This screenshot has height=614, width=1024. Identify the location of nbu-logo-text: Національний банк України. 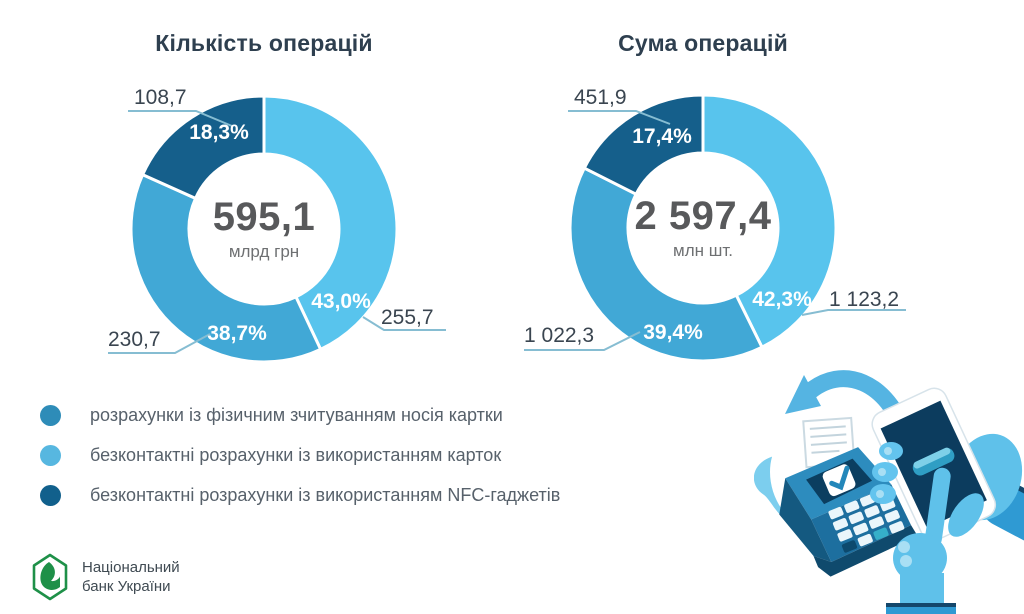
(131, 577).